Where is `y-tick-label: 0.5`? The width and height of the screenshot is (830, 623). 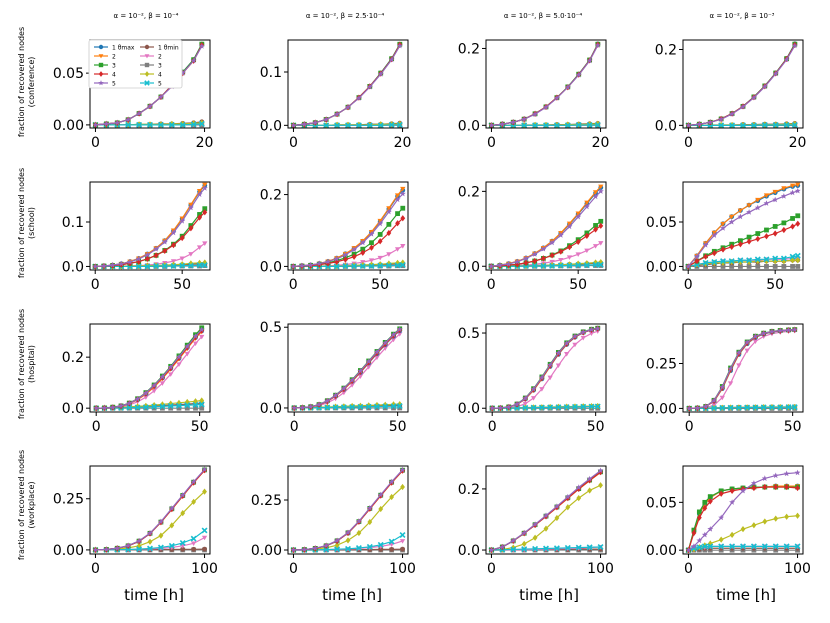 y-tick-label: 0.5 is located at coordinates (271, 328).